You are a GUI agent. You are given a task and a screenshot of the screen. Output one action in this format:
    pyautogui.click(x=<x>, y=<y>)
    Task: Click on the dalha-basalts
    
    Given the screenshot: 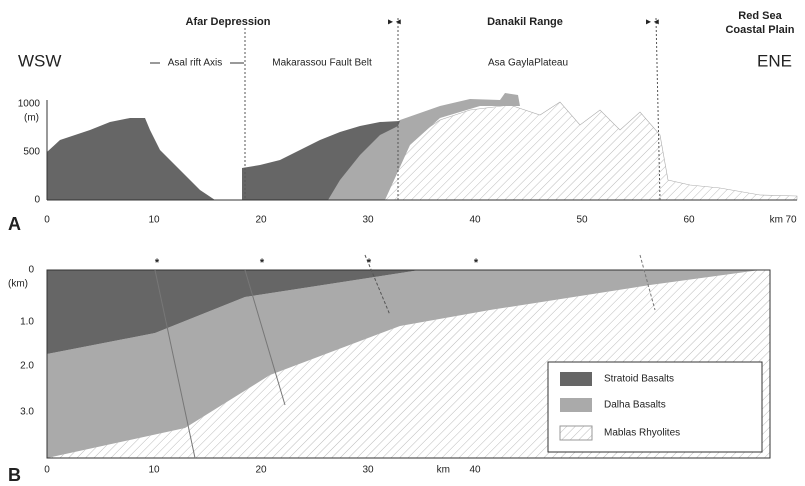 What is the action you would take?
    pyautogui.click(x=422, y=146)
    